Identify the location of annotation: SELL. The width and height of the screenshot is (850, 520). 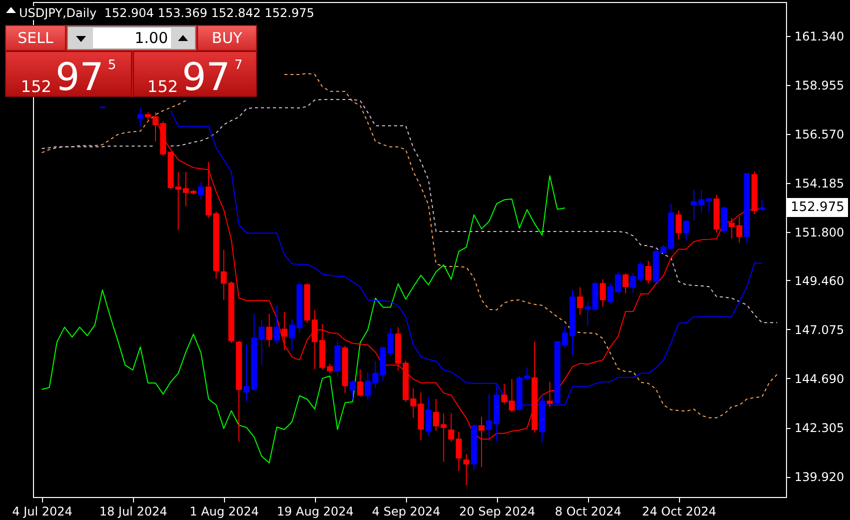
(35, 38).